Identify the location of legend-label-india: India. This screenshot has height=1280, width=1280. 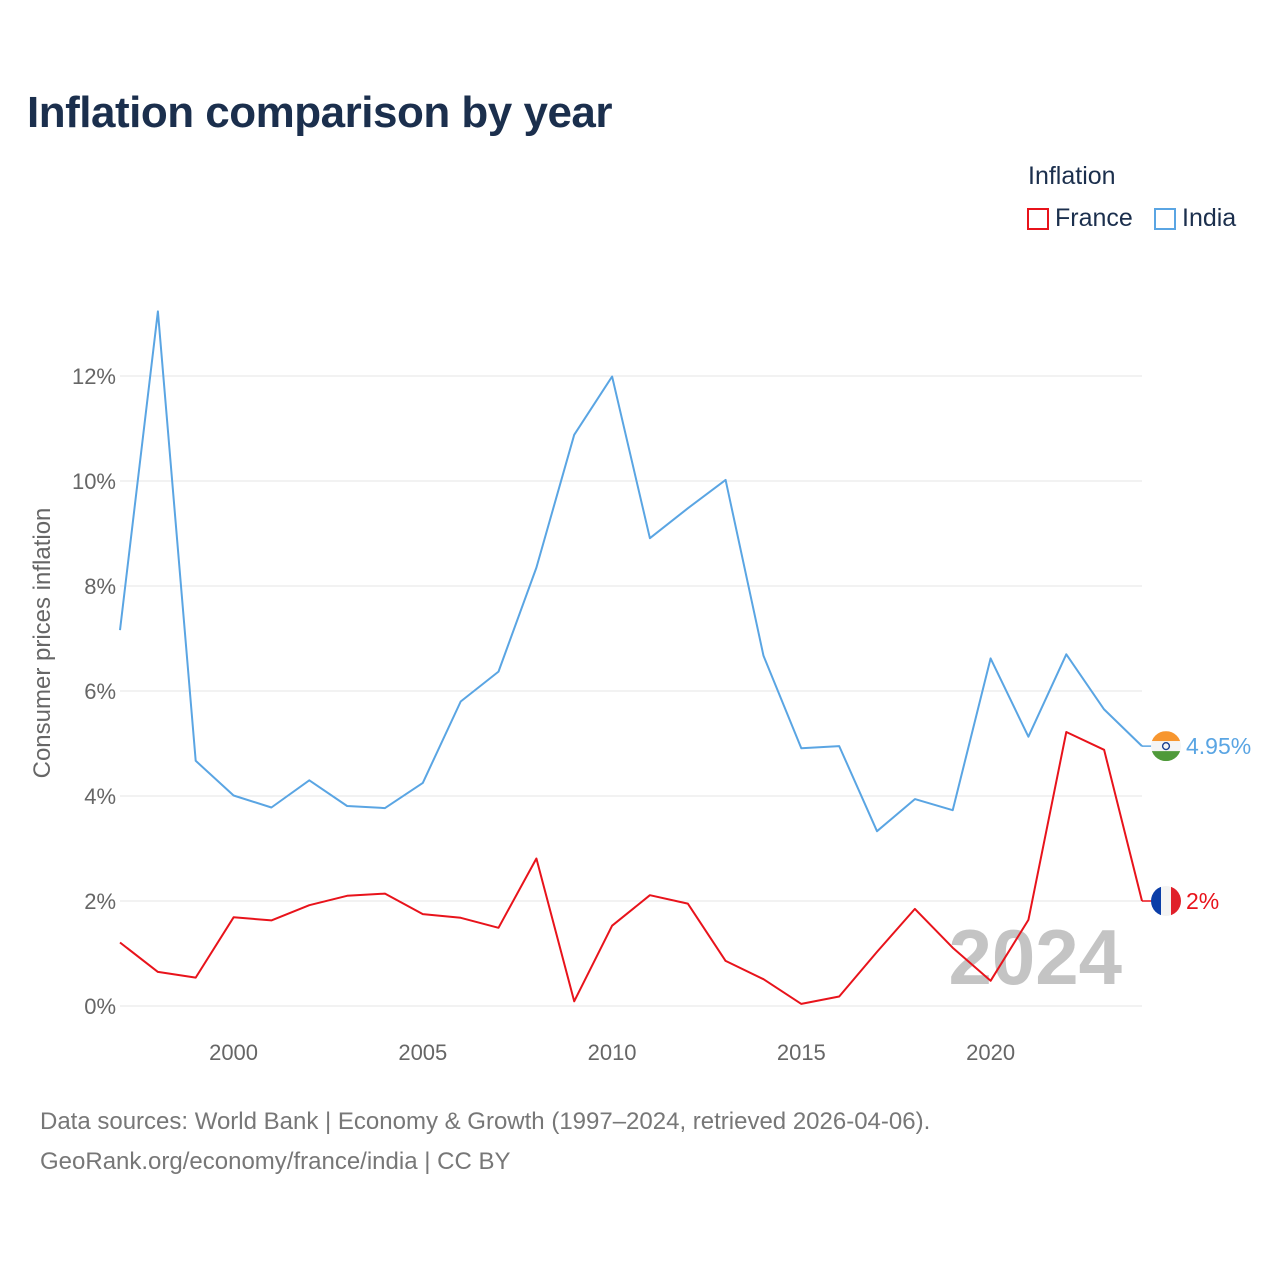
(1209, 218).